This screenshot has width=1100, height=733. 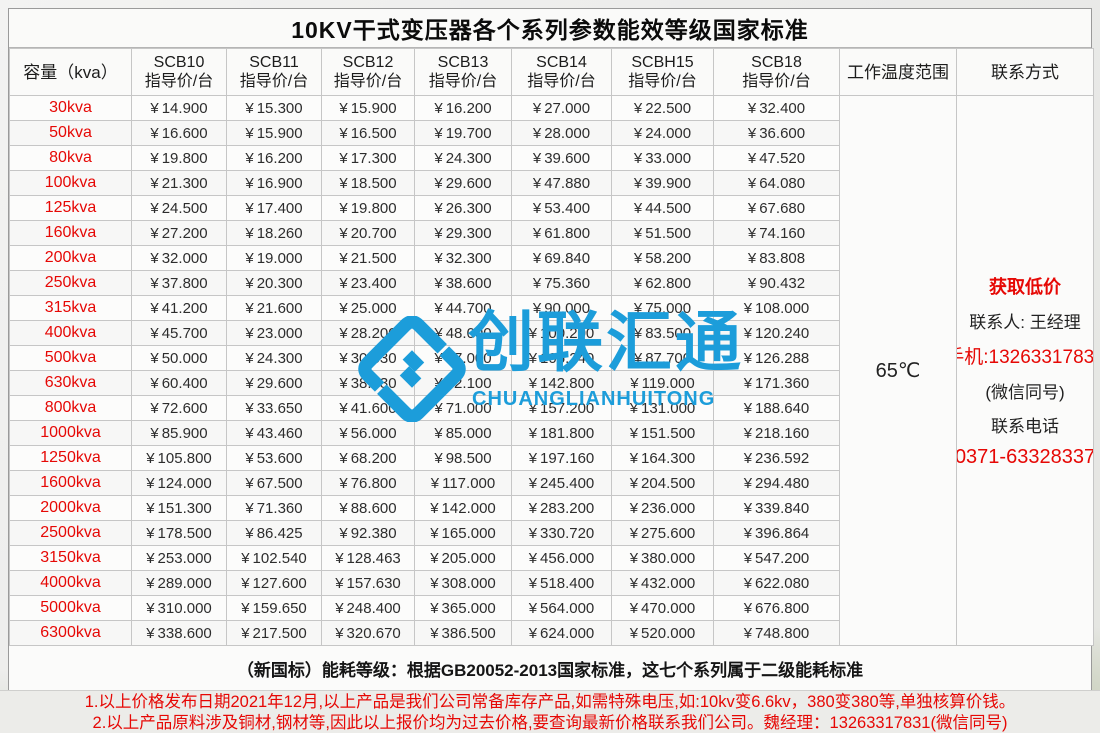 I want to click on price-cell: ¥75.360, so click(x=561, y=283).